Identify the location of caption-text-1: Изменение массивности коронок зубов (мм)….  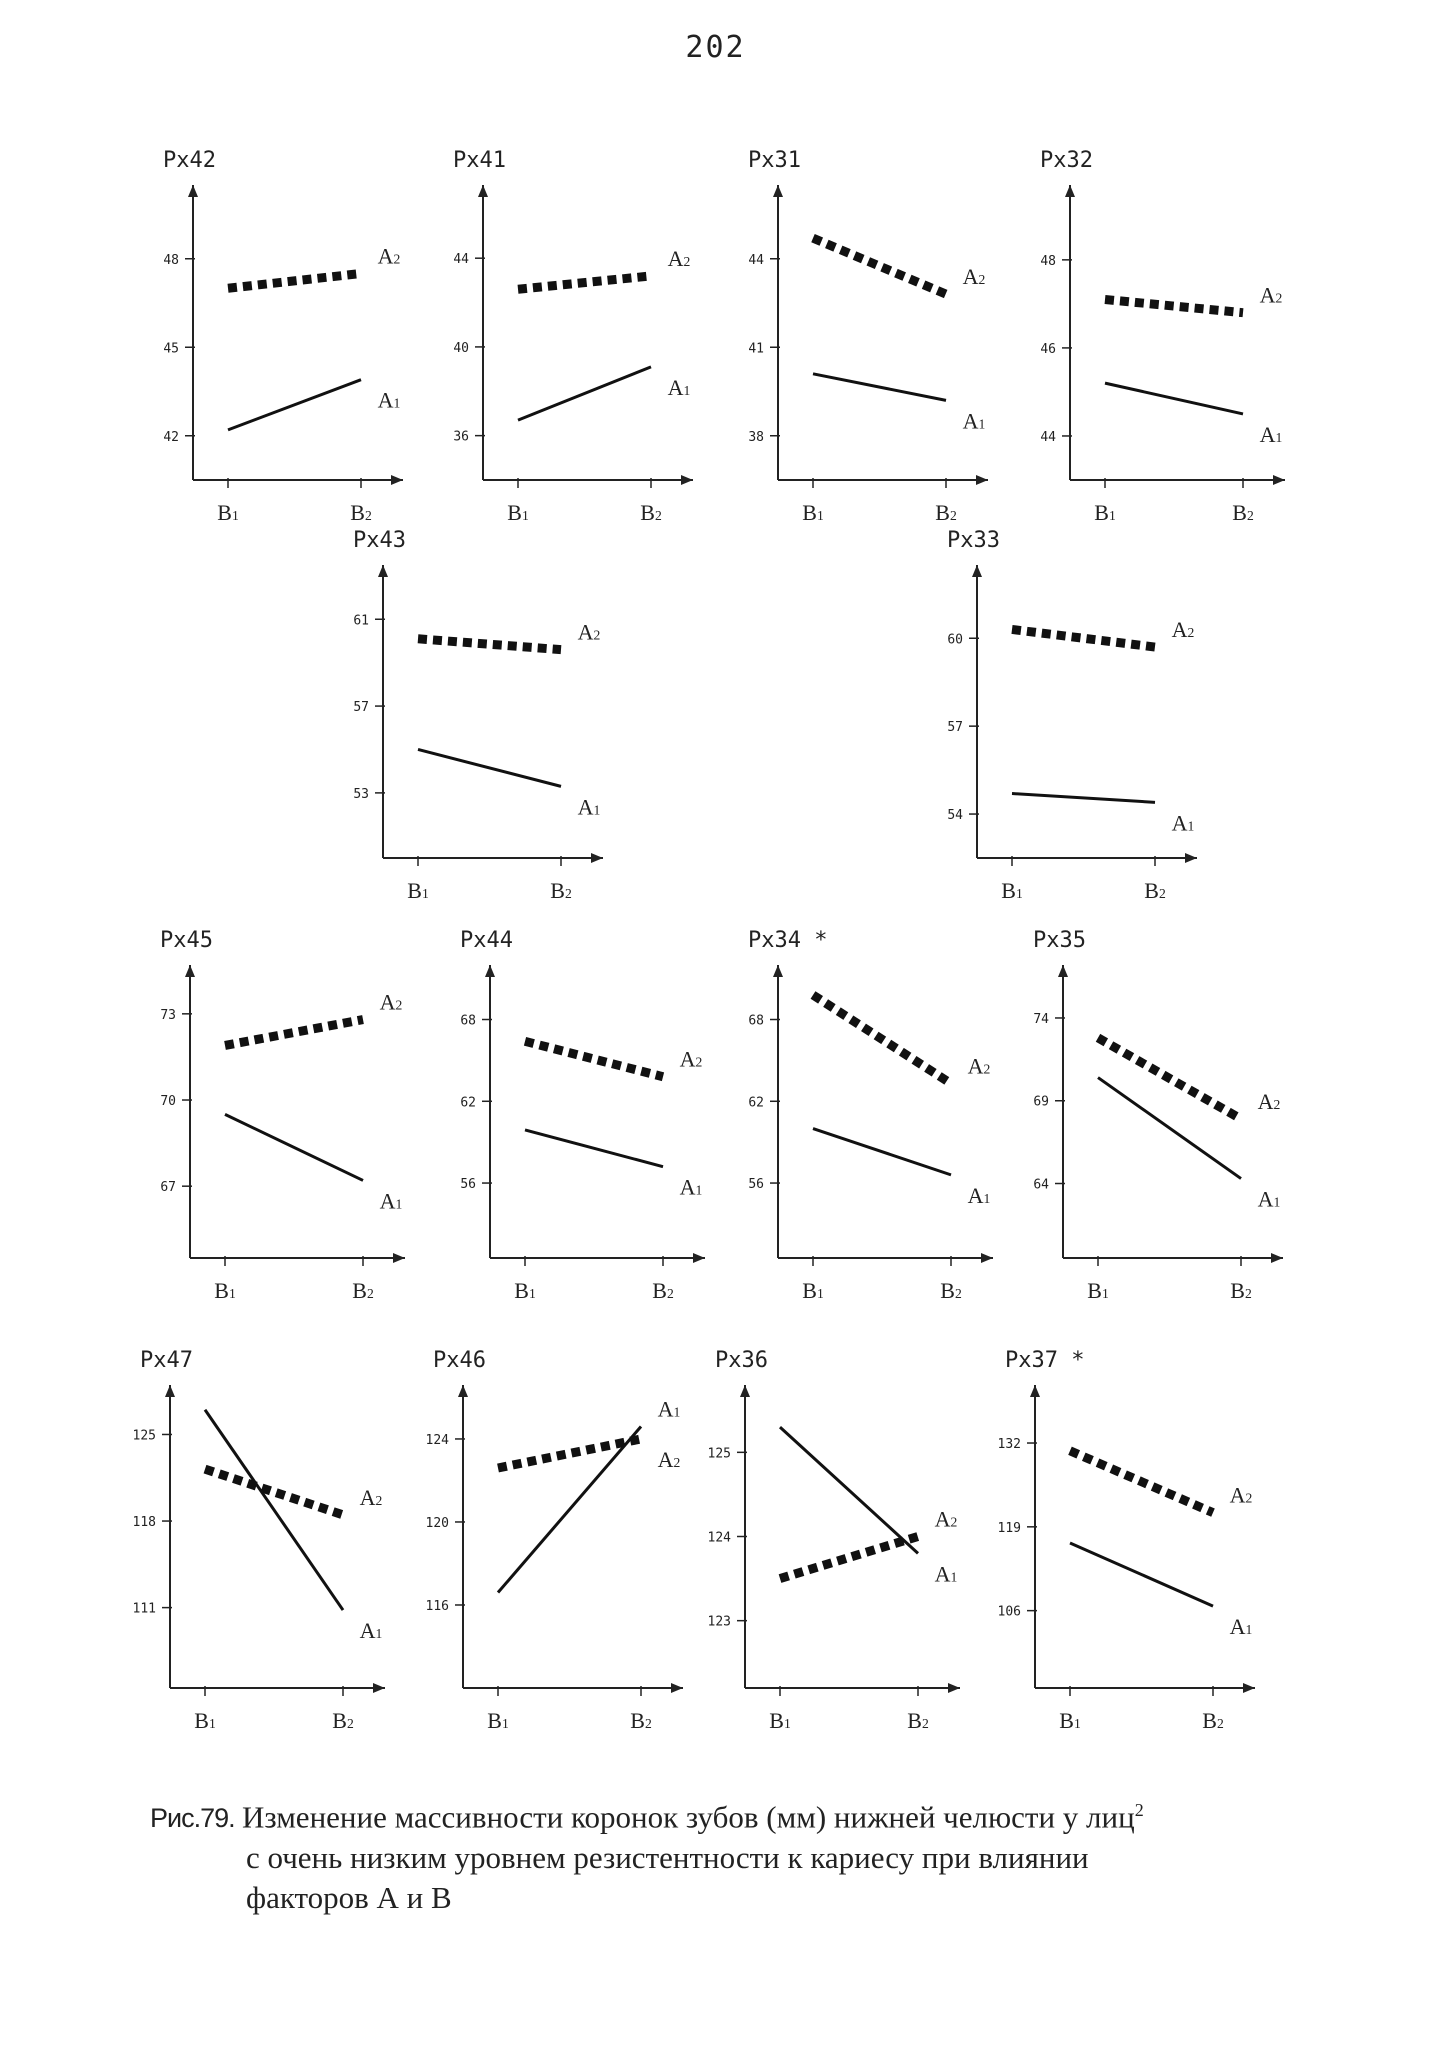
(688, 1817).